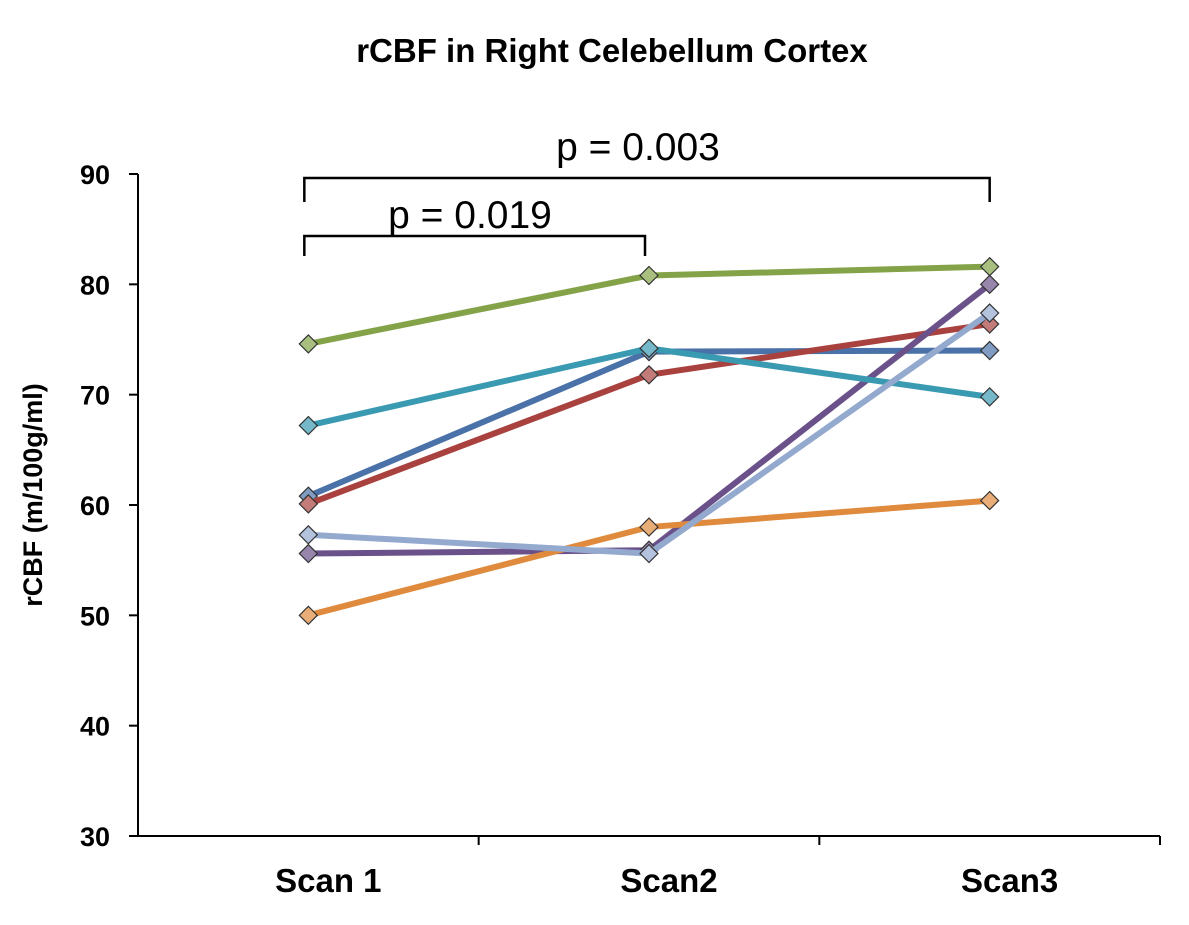 Image resolution: width=1189 pixels, height=925 pixels. What do you see at coordinates (718, 867) in the screenshot?
I see `x-ticks: Scan 1 Scan2 Scan3` at bounding box center [718, 867].